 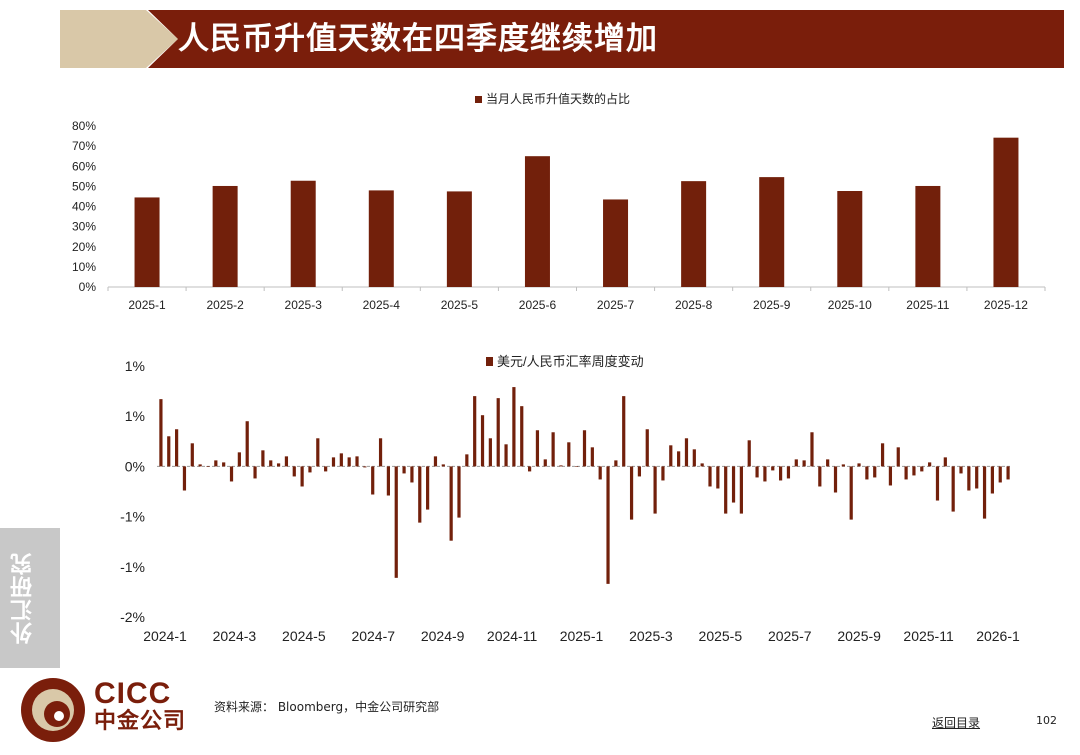 What do you see at coordinates (135, 466) in the screenshot?
I see `y-tick-label: 0%` at bounding box center [135, 466].